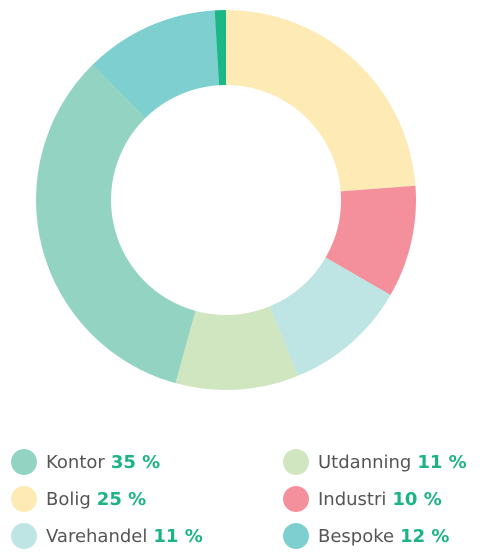 This screenshot has width=491, height=554. I want to click on legend-name: Industri, so click(352, 499).